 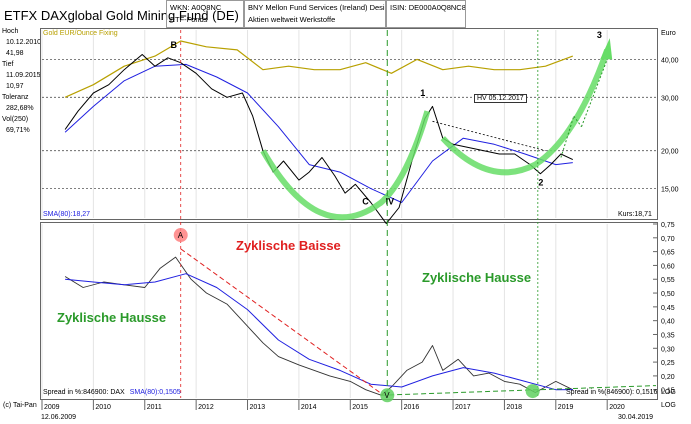 I want to click on arc-arrow-head, so click(x=606, y=49).